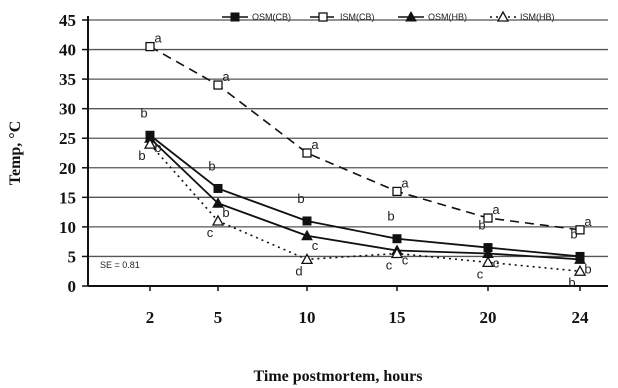 This screenshot has width=618, height=388. Describe the element at coordinates (157, 147) in the screenshot. I see `sig-label-OSM(HB)-2: b` at that location.